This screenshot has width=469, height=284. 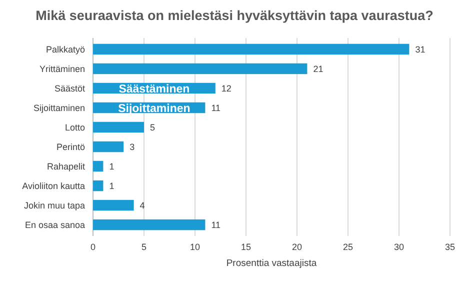 I want to click on x-tick-label: 30, so click(x=399, y=247).